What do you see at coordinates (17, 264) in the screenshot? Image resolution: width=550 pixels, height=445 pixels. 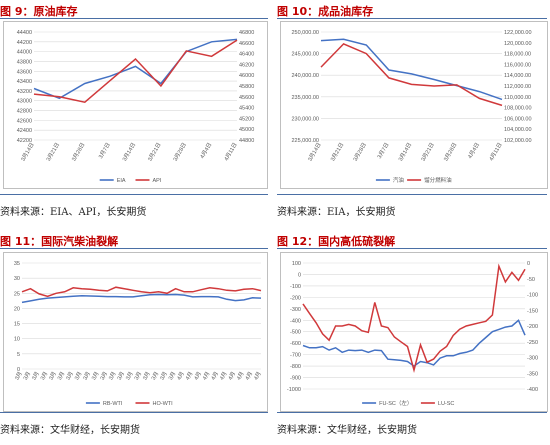 I see `y-tick-label-left: 35` at bounding box center [17, 264].